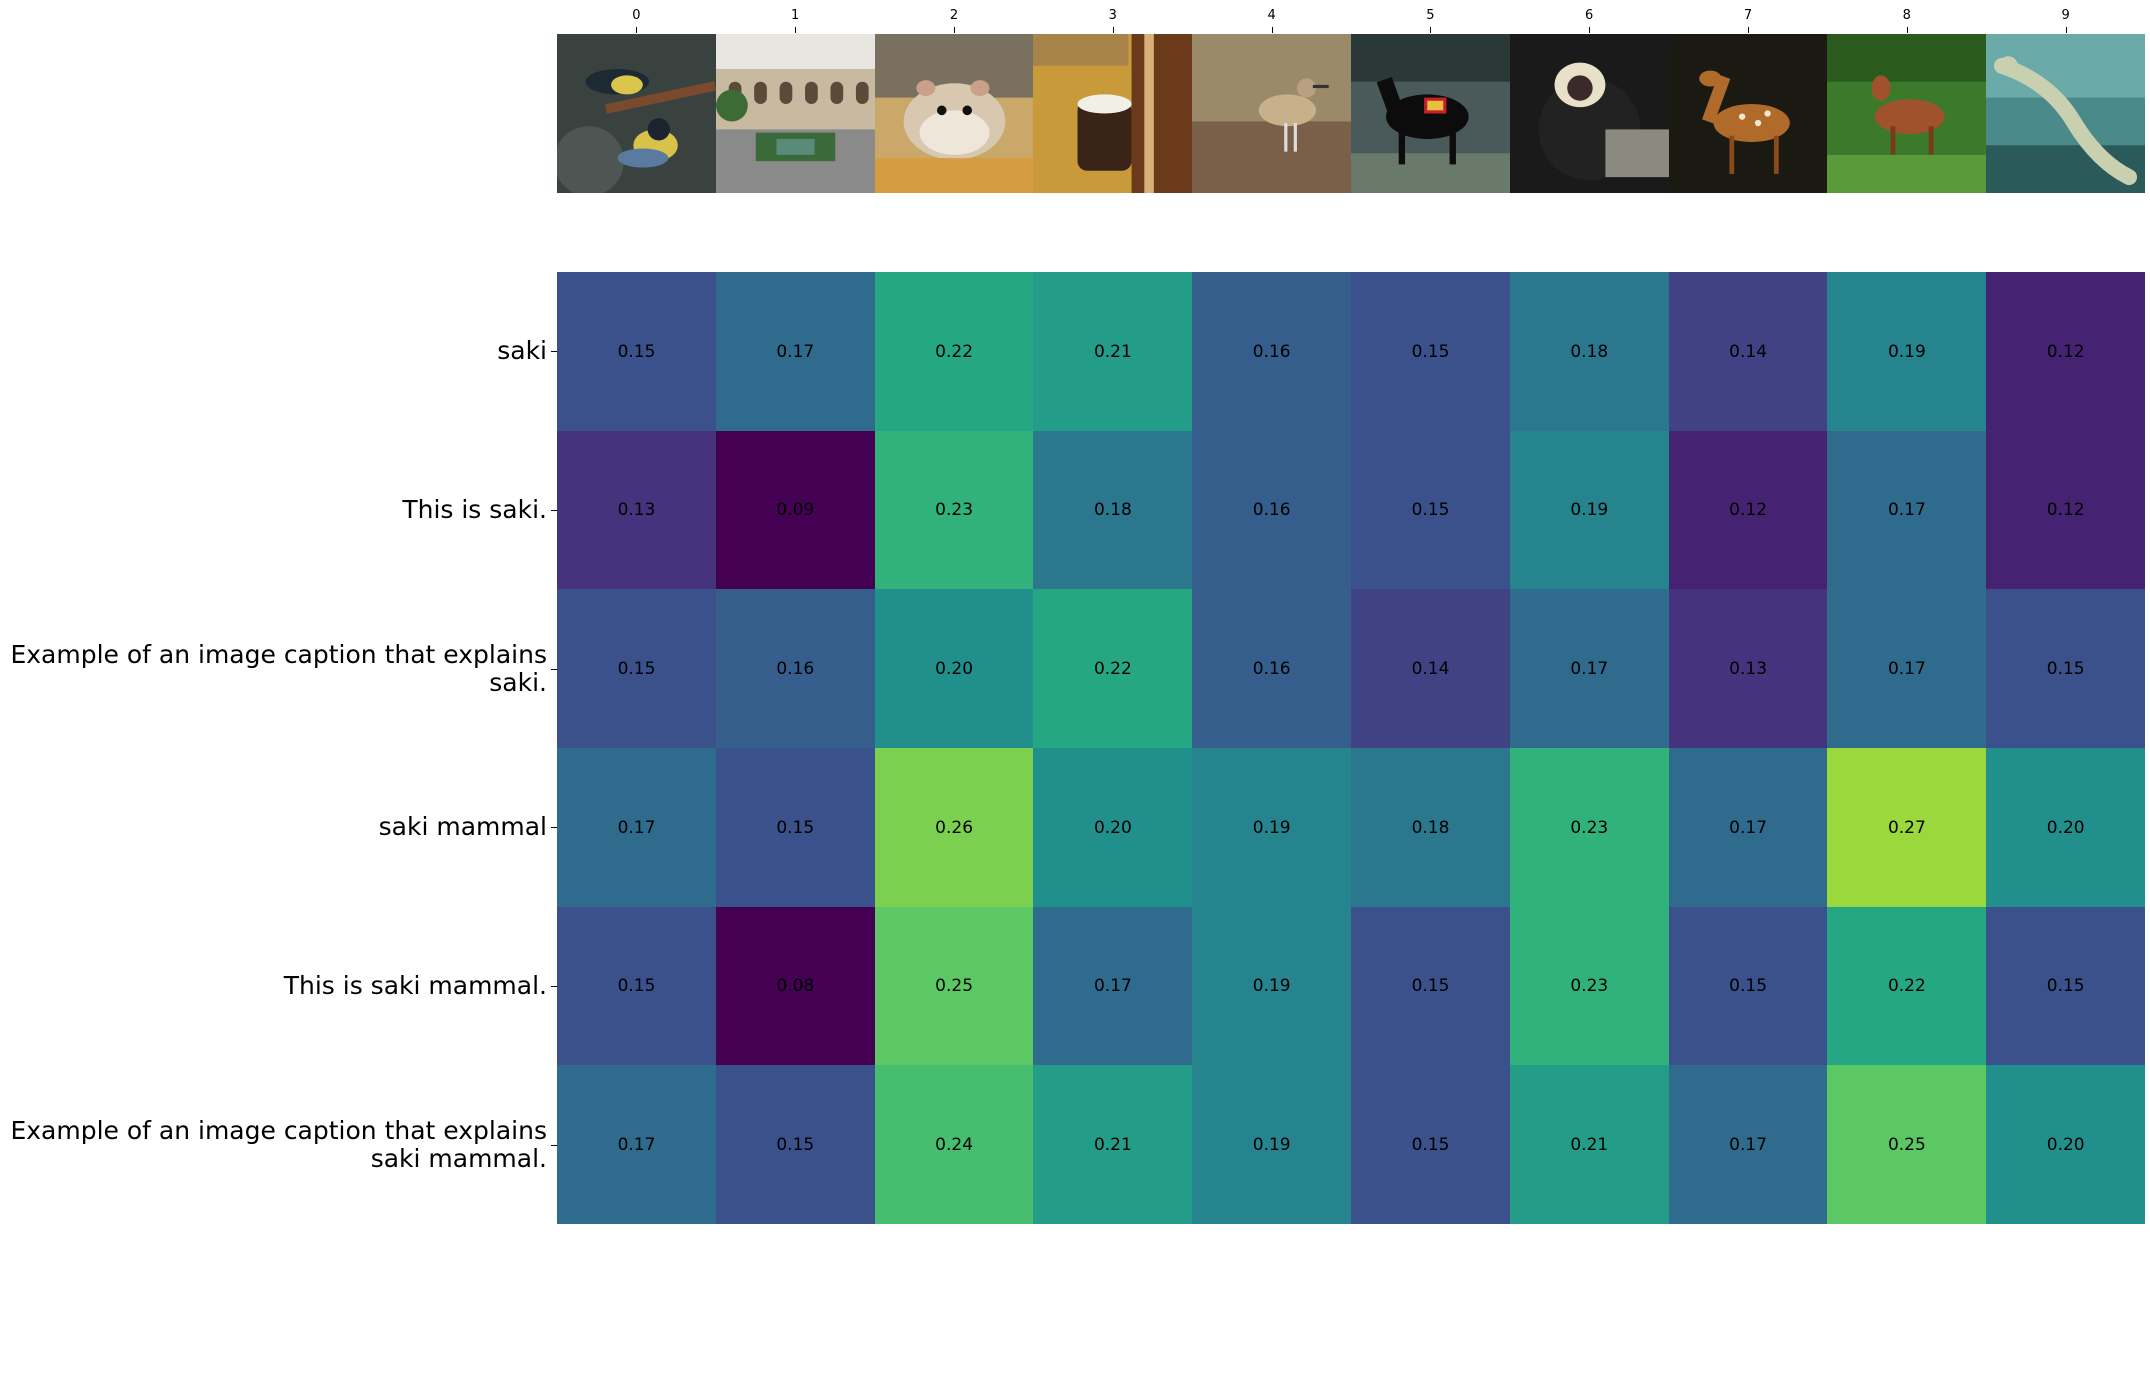  I want to click on heatmap-cell-r1-c2: 0.23, so click(954, 510).